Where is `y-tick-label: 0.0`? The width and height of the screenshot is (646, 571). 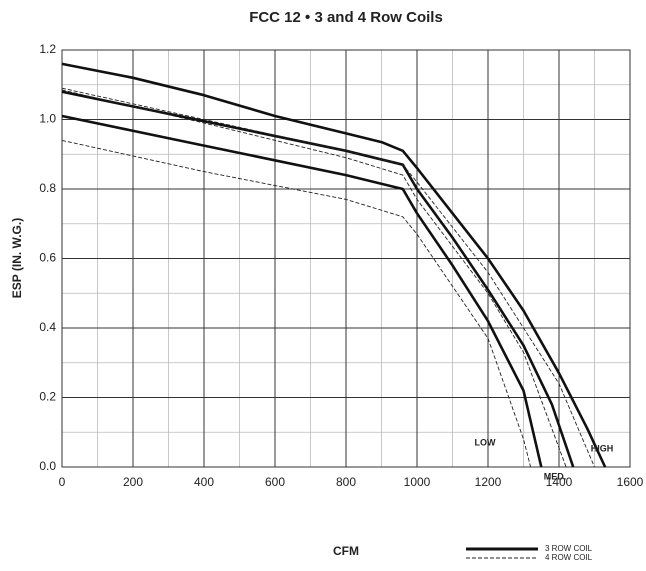
y-tick-label: 0.0 is located at coordinates (47, 466).